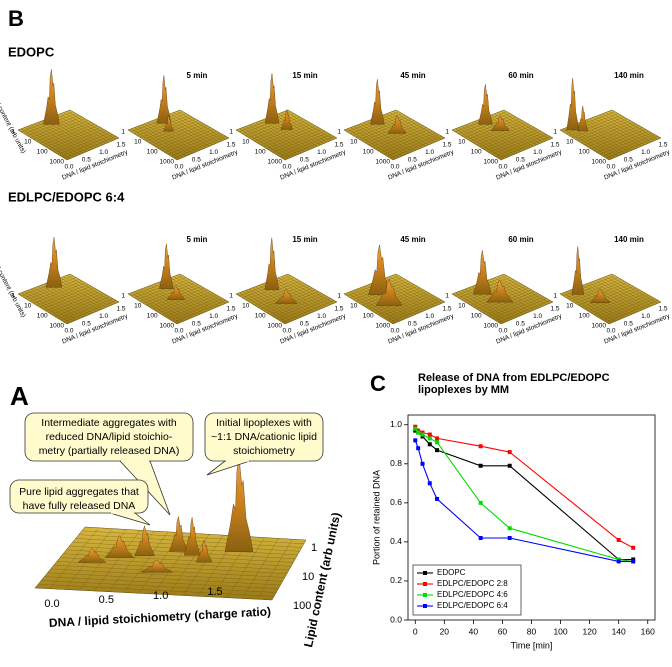  I want to click on legend-label: EDLPC/EDOPC 2:8, so click(472, 583).